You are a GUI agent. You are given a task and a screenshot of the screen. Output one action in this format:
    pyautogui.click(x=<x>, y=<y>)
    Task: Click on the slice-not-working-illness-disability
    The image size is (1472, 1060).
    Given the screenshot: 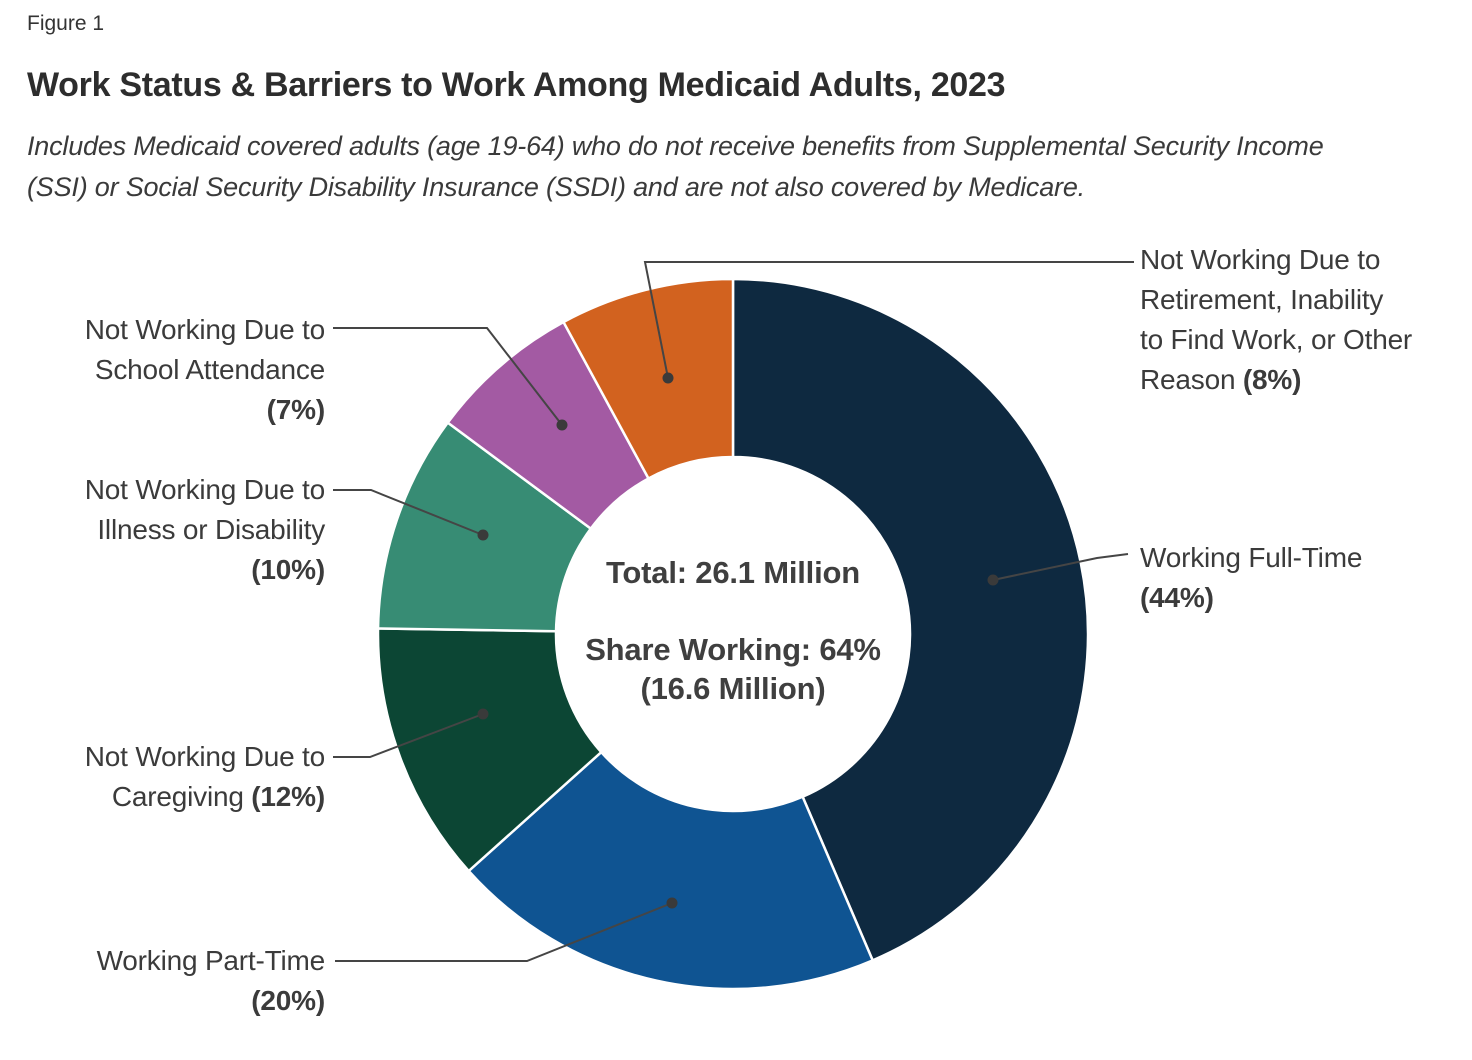 What is the action you would take?
    pyautogui.click(x=484, y=526)
    